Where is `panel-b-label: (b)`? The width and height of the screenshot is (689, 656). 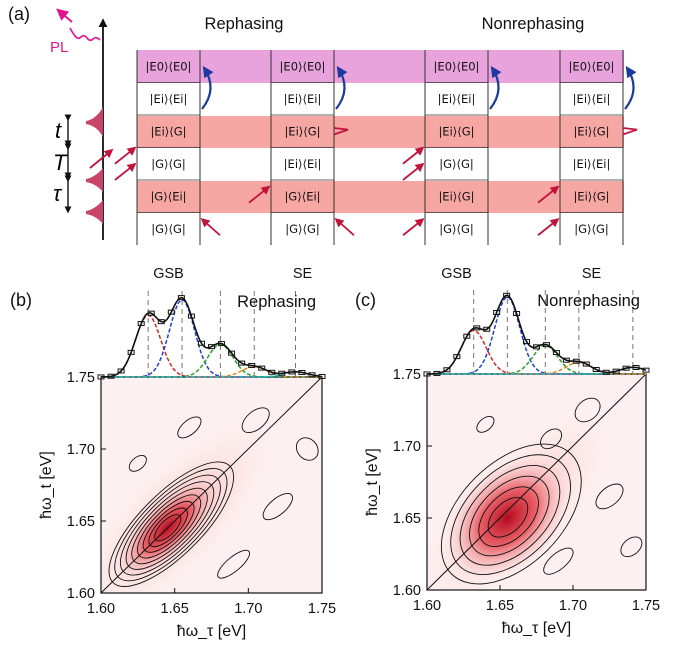
panel-b-label: (b) is located at coordinates (21, 300).